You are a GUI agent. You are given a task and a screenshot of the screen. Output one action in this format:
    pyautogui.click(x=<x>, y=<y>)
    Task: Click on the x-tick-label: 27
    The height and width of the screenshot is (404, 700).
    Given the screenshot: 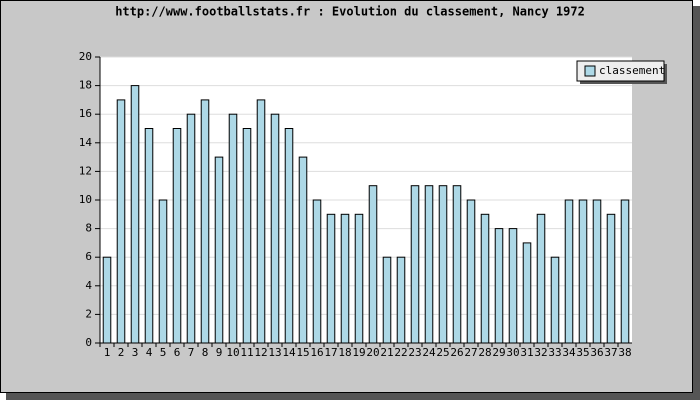 What is the action you would take?
    pyautogui.click(x=470, y=352)
    